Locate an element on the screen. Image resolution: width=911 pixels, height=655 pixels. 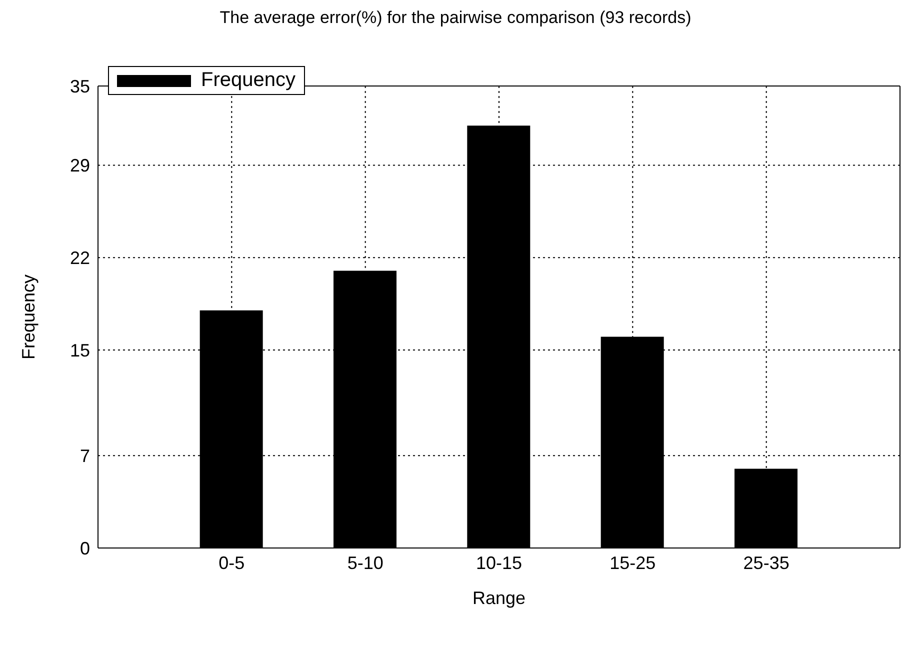
y-tick-label: 15 is located at coordinates (80, 350).